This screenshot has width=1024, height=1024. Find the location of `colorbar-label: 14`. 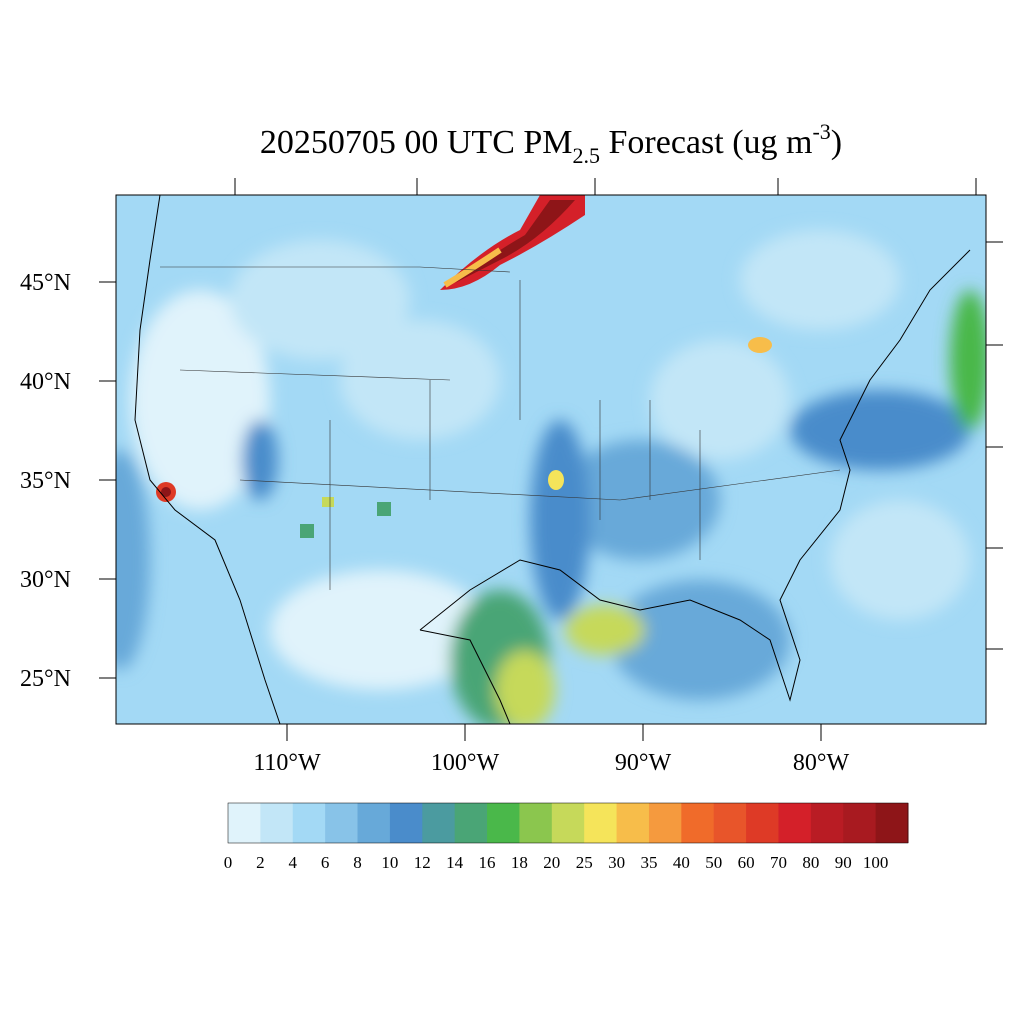

colorbar-label: 14 is located at coordinates (455, 862).